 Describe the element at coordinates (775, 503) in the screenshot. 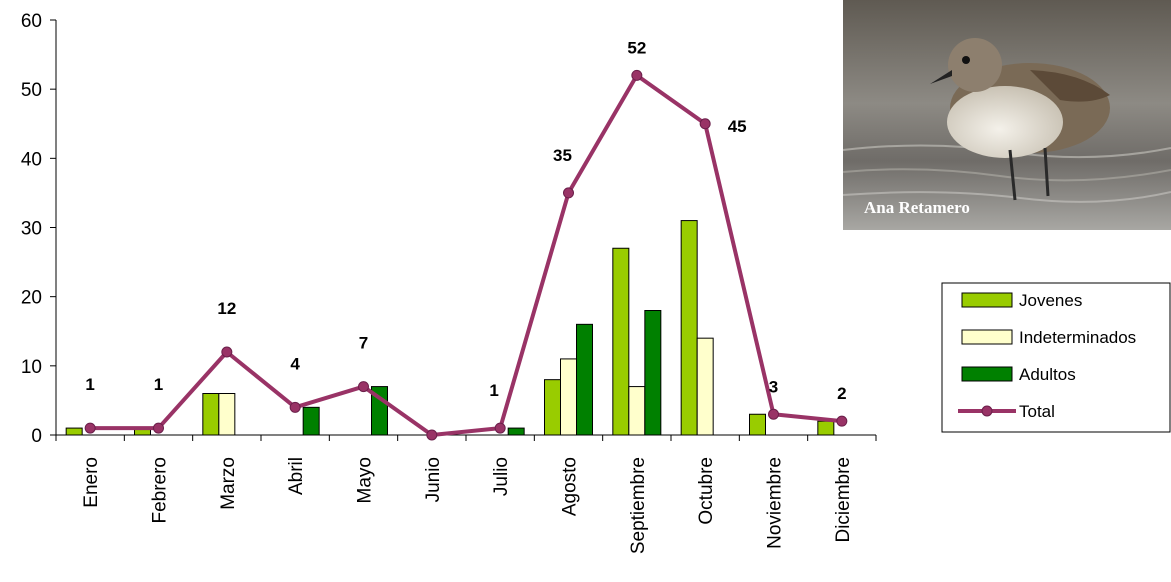

I see `x-tick-label: Noviembre` at that location.